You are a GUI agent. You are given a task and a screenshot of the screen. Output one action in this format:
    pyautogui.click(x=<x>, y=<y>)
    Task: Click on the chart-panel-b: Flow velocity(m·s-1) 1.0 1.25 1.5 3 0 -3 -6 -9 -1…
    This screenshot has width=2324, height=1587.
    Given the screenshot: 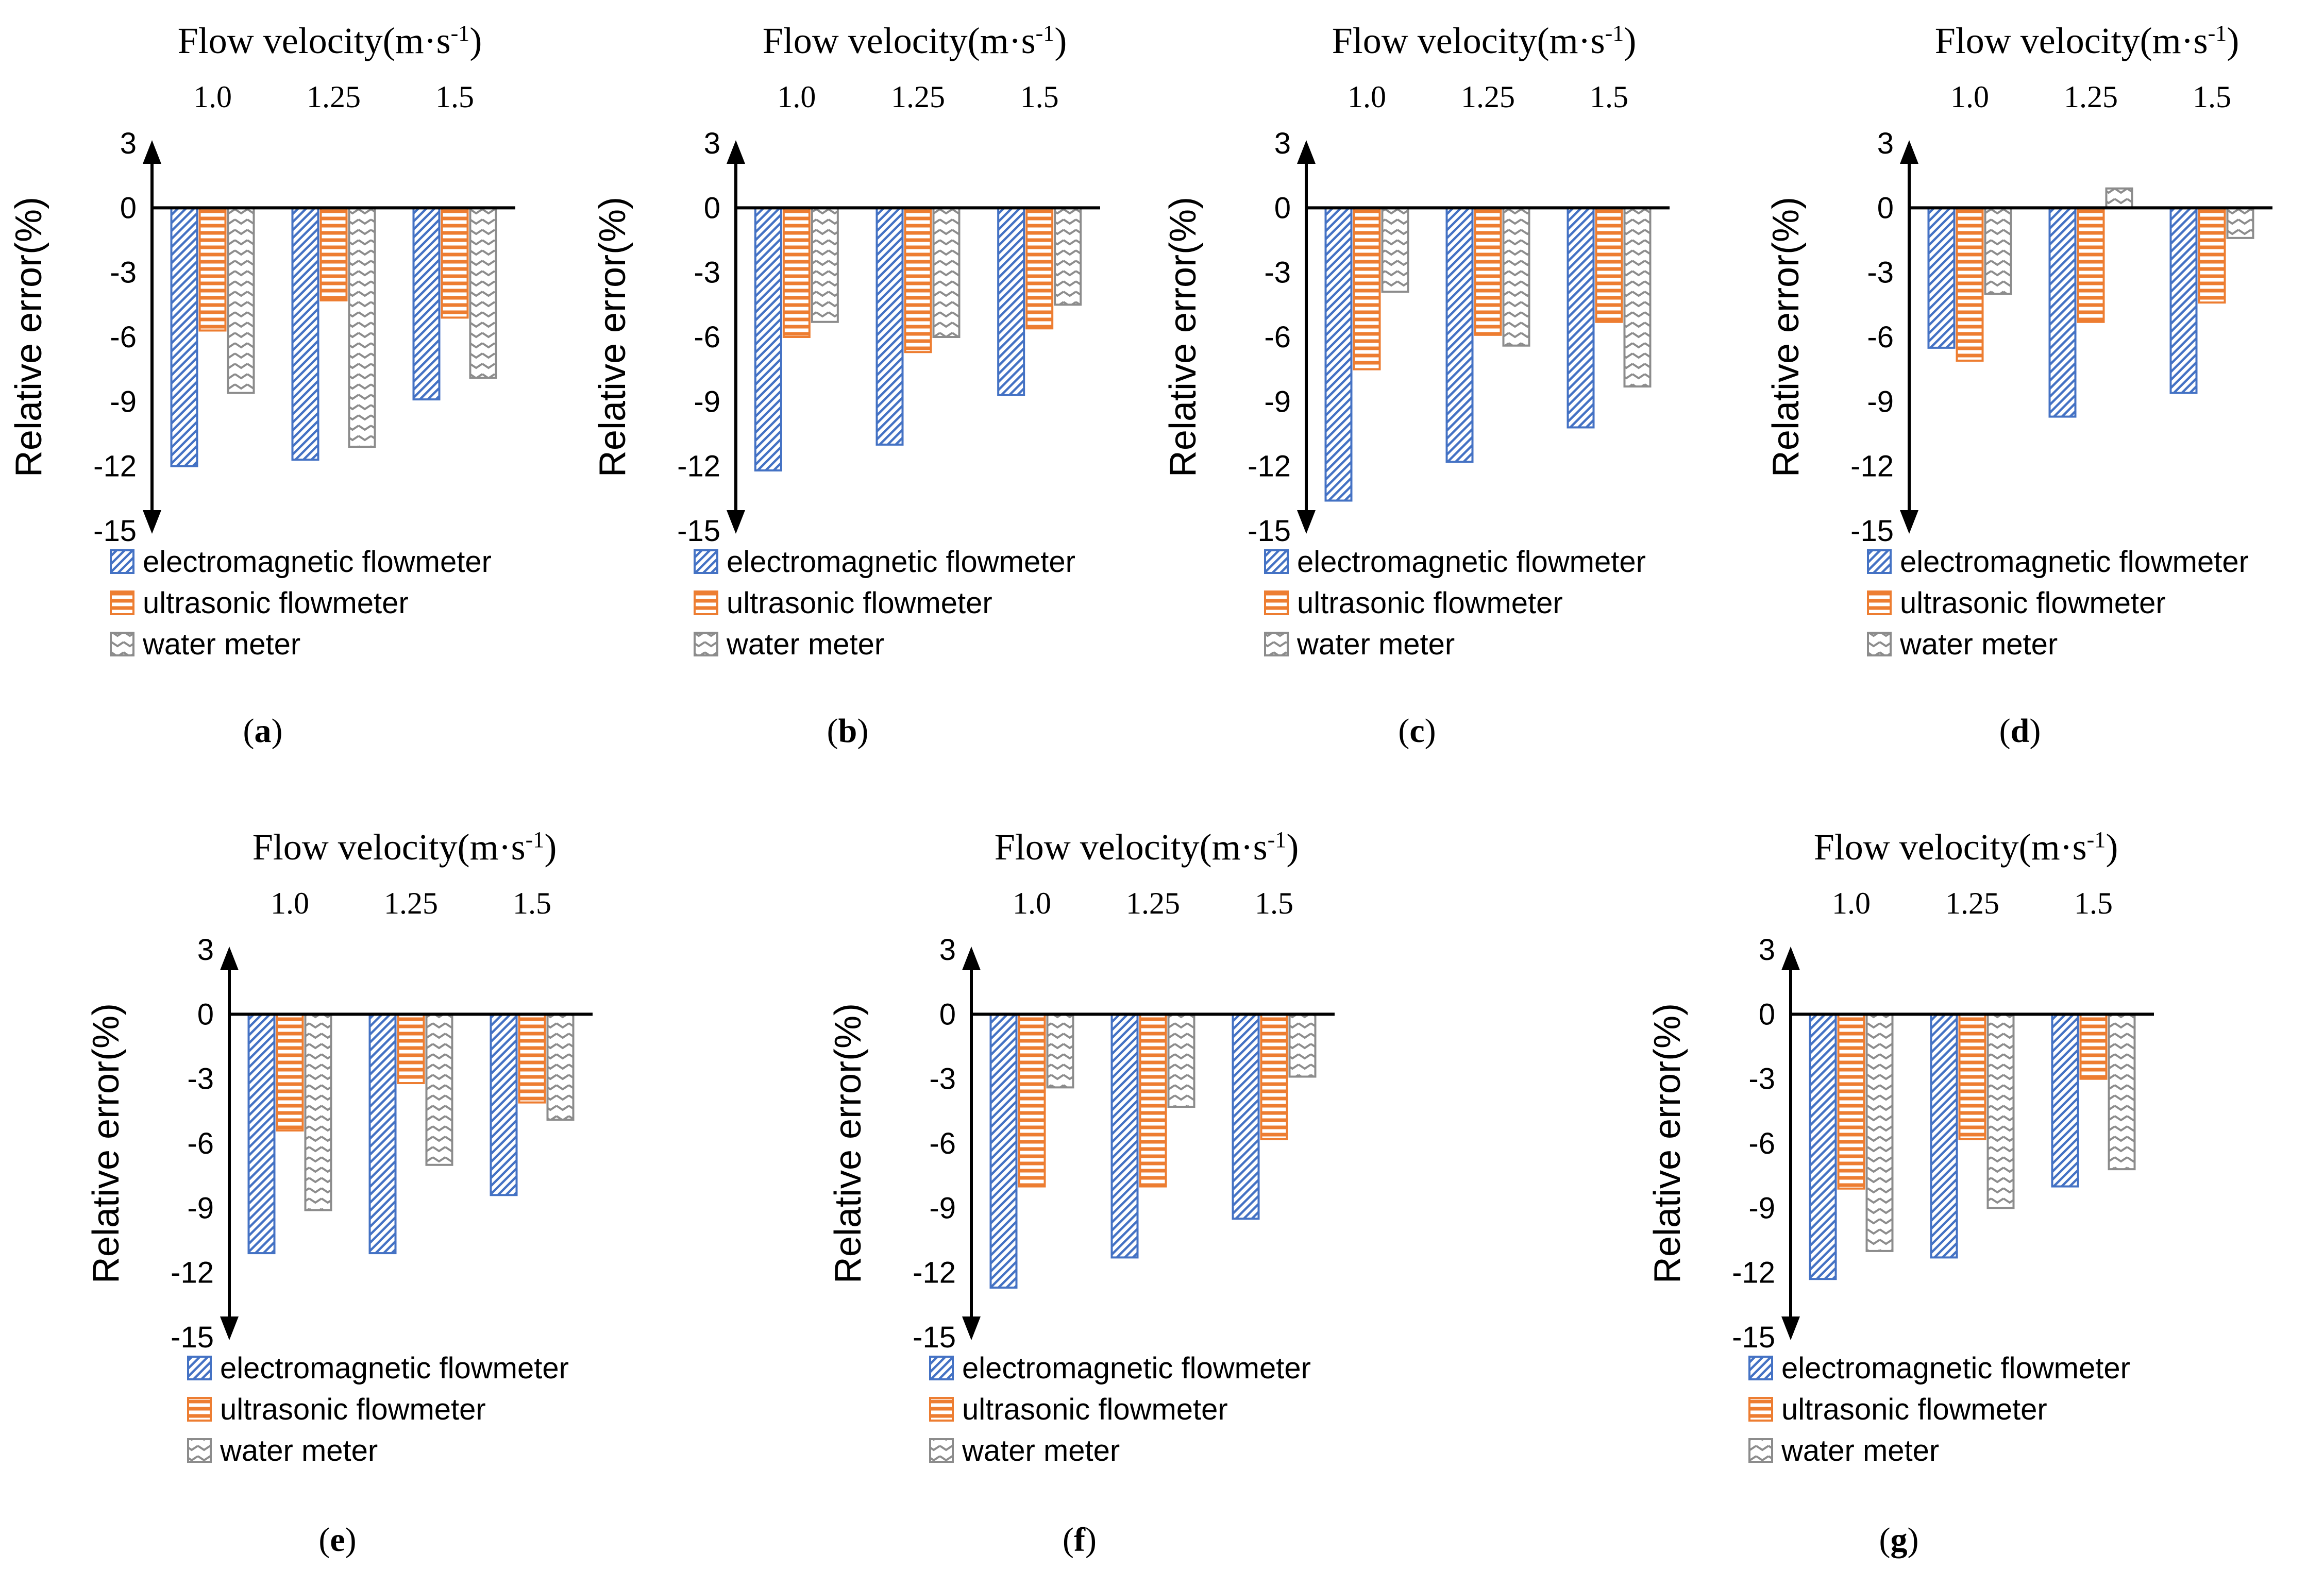 What is the action you would take?
    pyautogui.click(x=846, y=385)
    